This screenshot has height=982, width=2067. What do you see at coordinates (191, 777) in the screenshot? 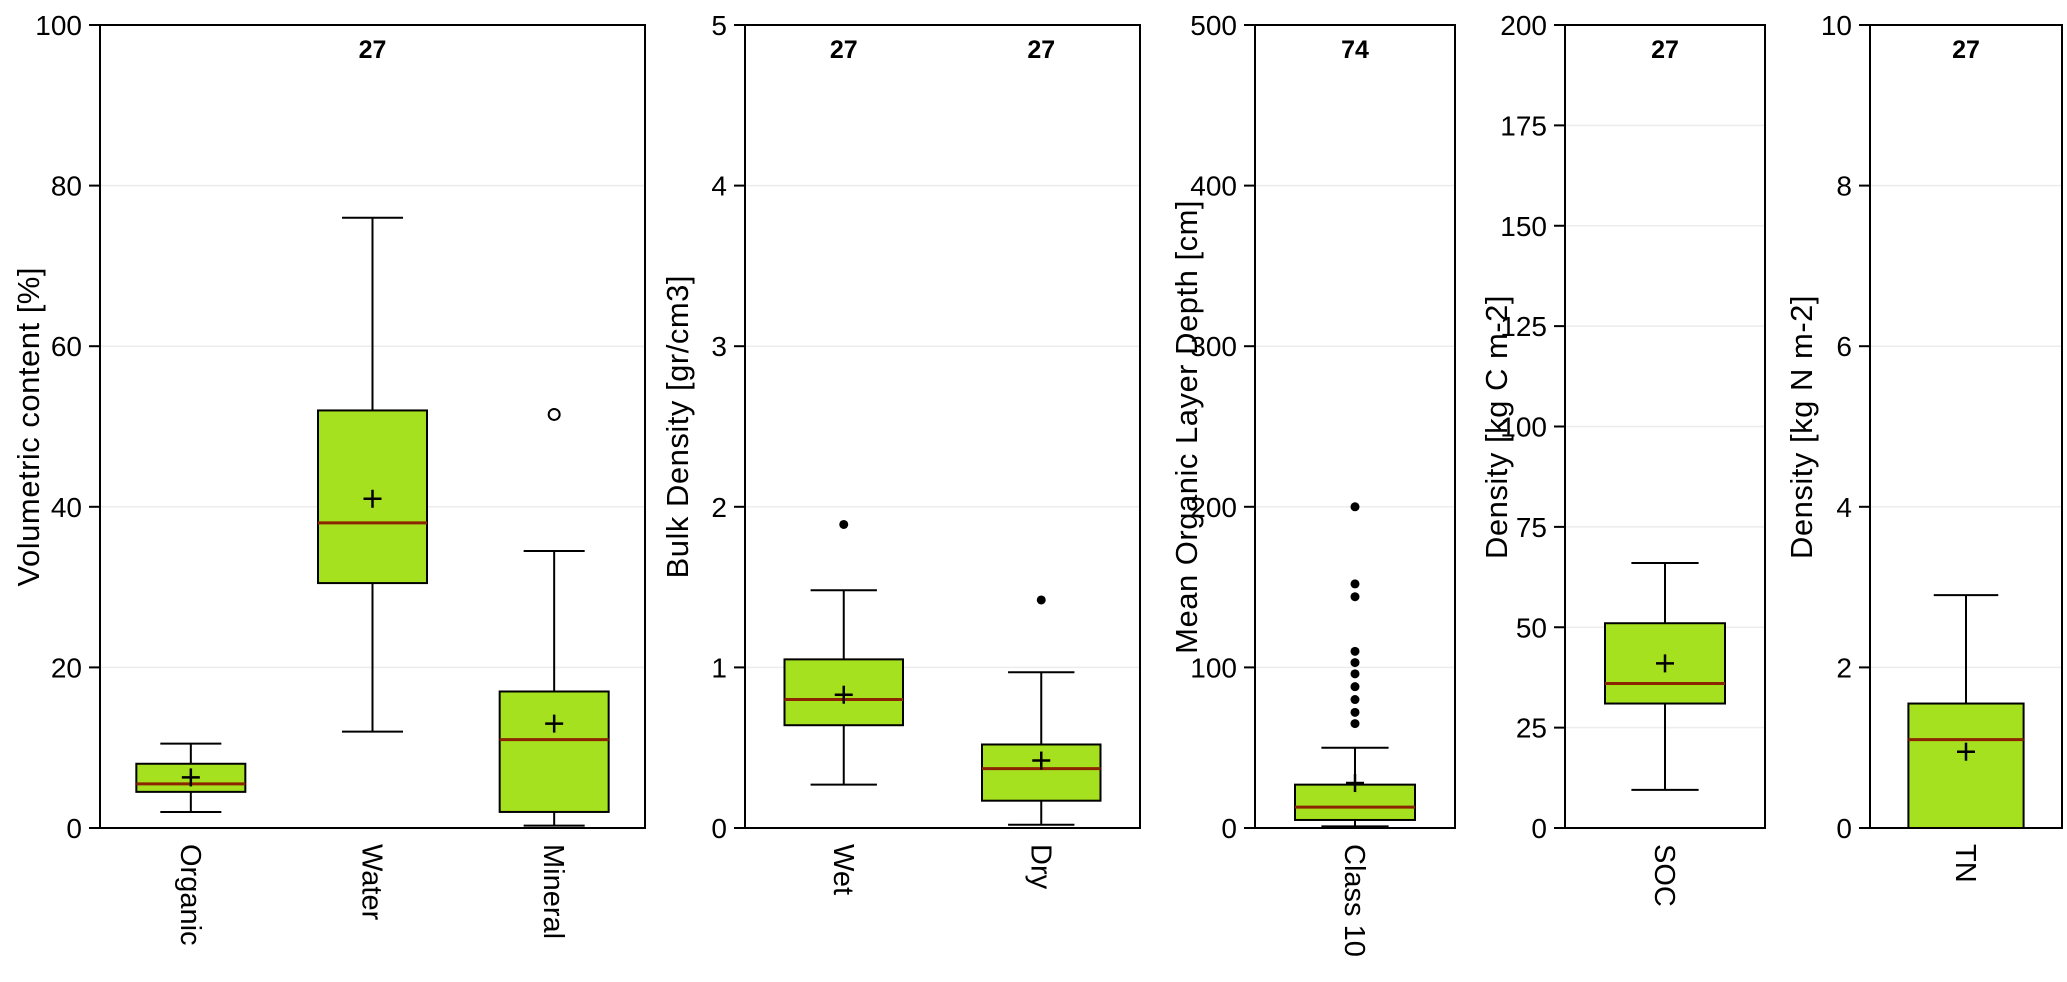
I see `box-group-organic` at bounding box center [191, 777].